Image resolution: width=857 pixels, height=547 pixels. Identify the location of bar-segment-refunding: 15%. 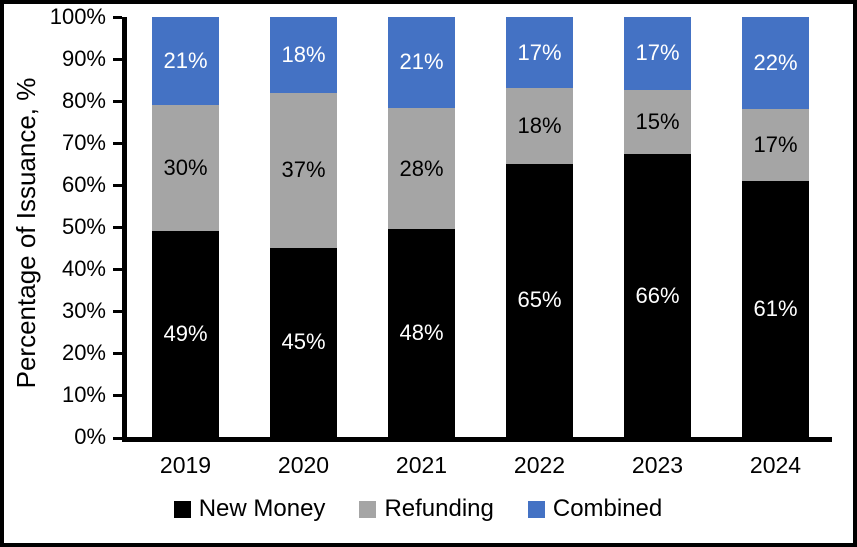
(657, 122).